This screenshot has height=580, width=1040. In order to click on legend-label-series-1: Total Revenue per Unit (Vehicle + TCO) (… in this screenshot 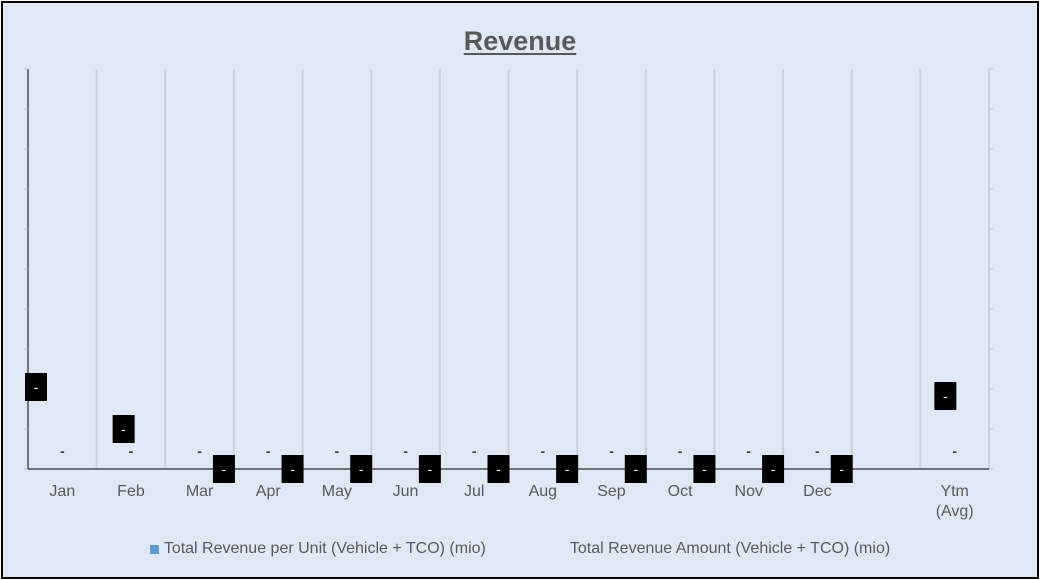, I will do `click(324, 548)`.